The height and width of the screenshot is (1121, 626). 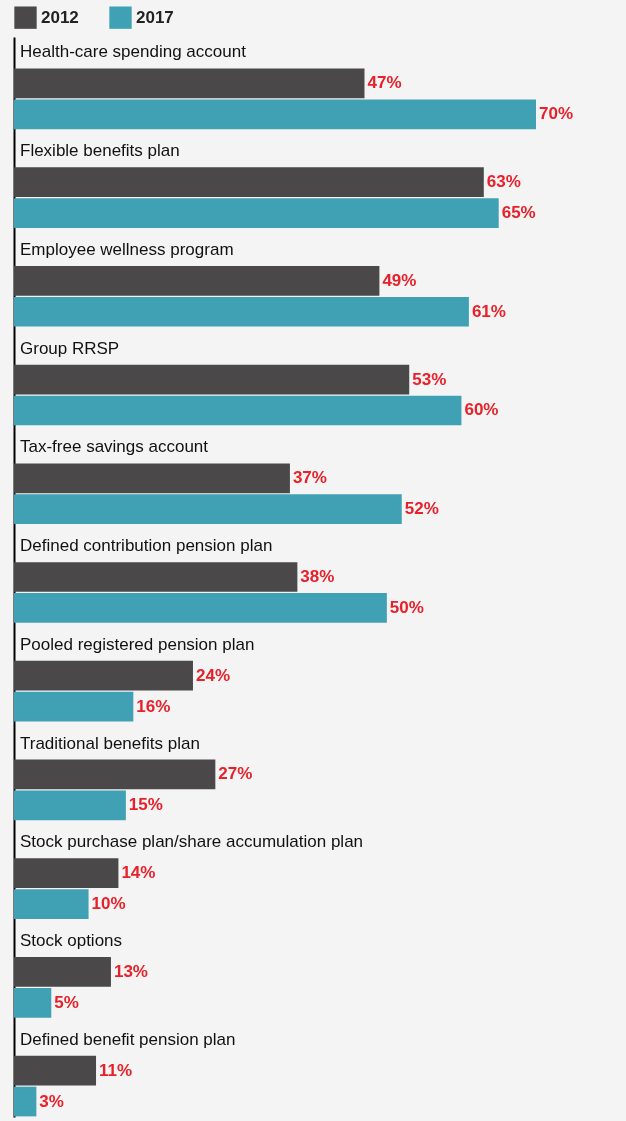 What do you see at coordinates (133, 52) in the screenshot?
I see `y-tick-label: Health-care spending account` at bounding box center [133, 52].